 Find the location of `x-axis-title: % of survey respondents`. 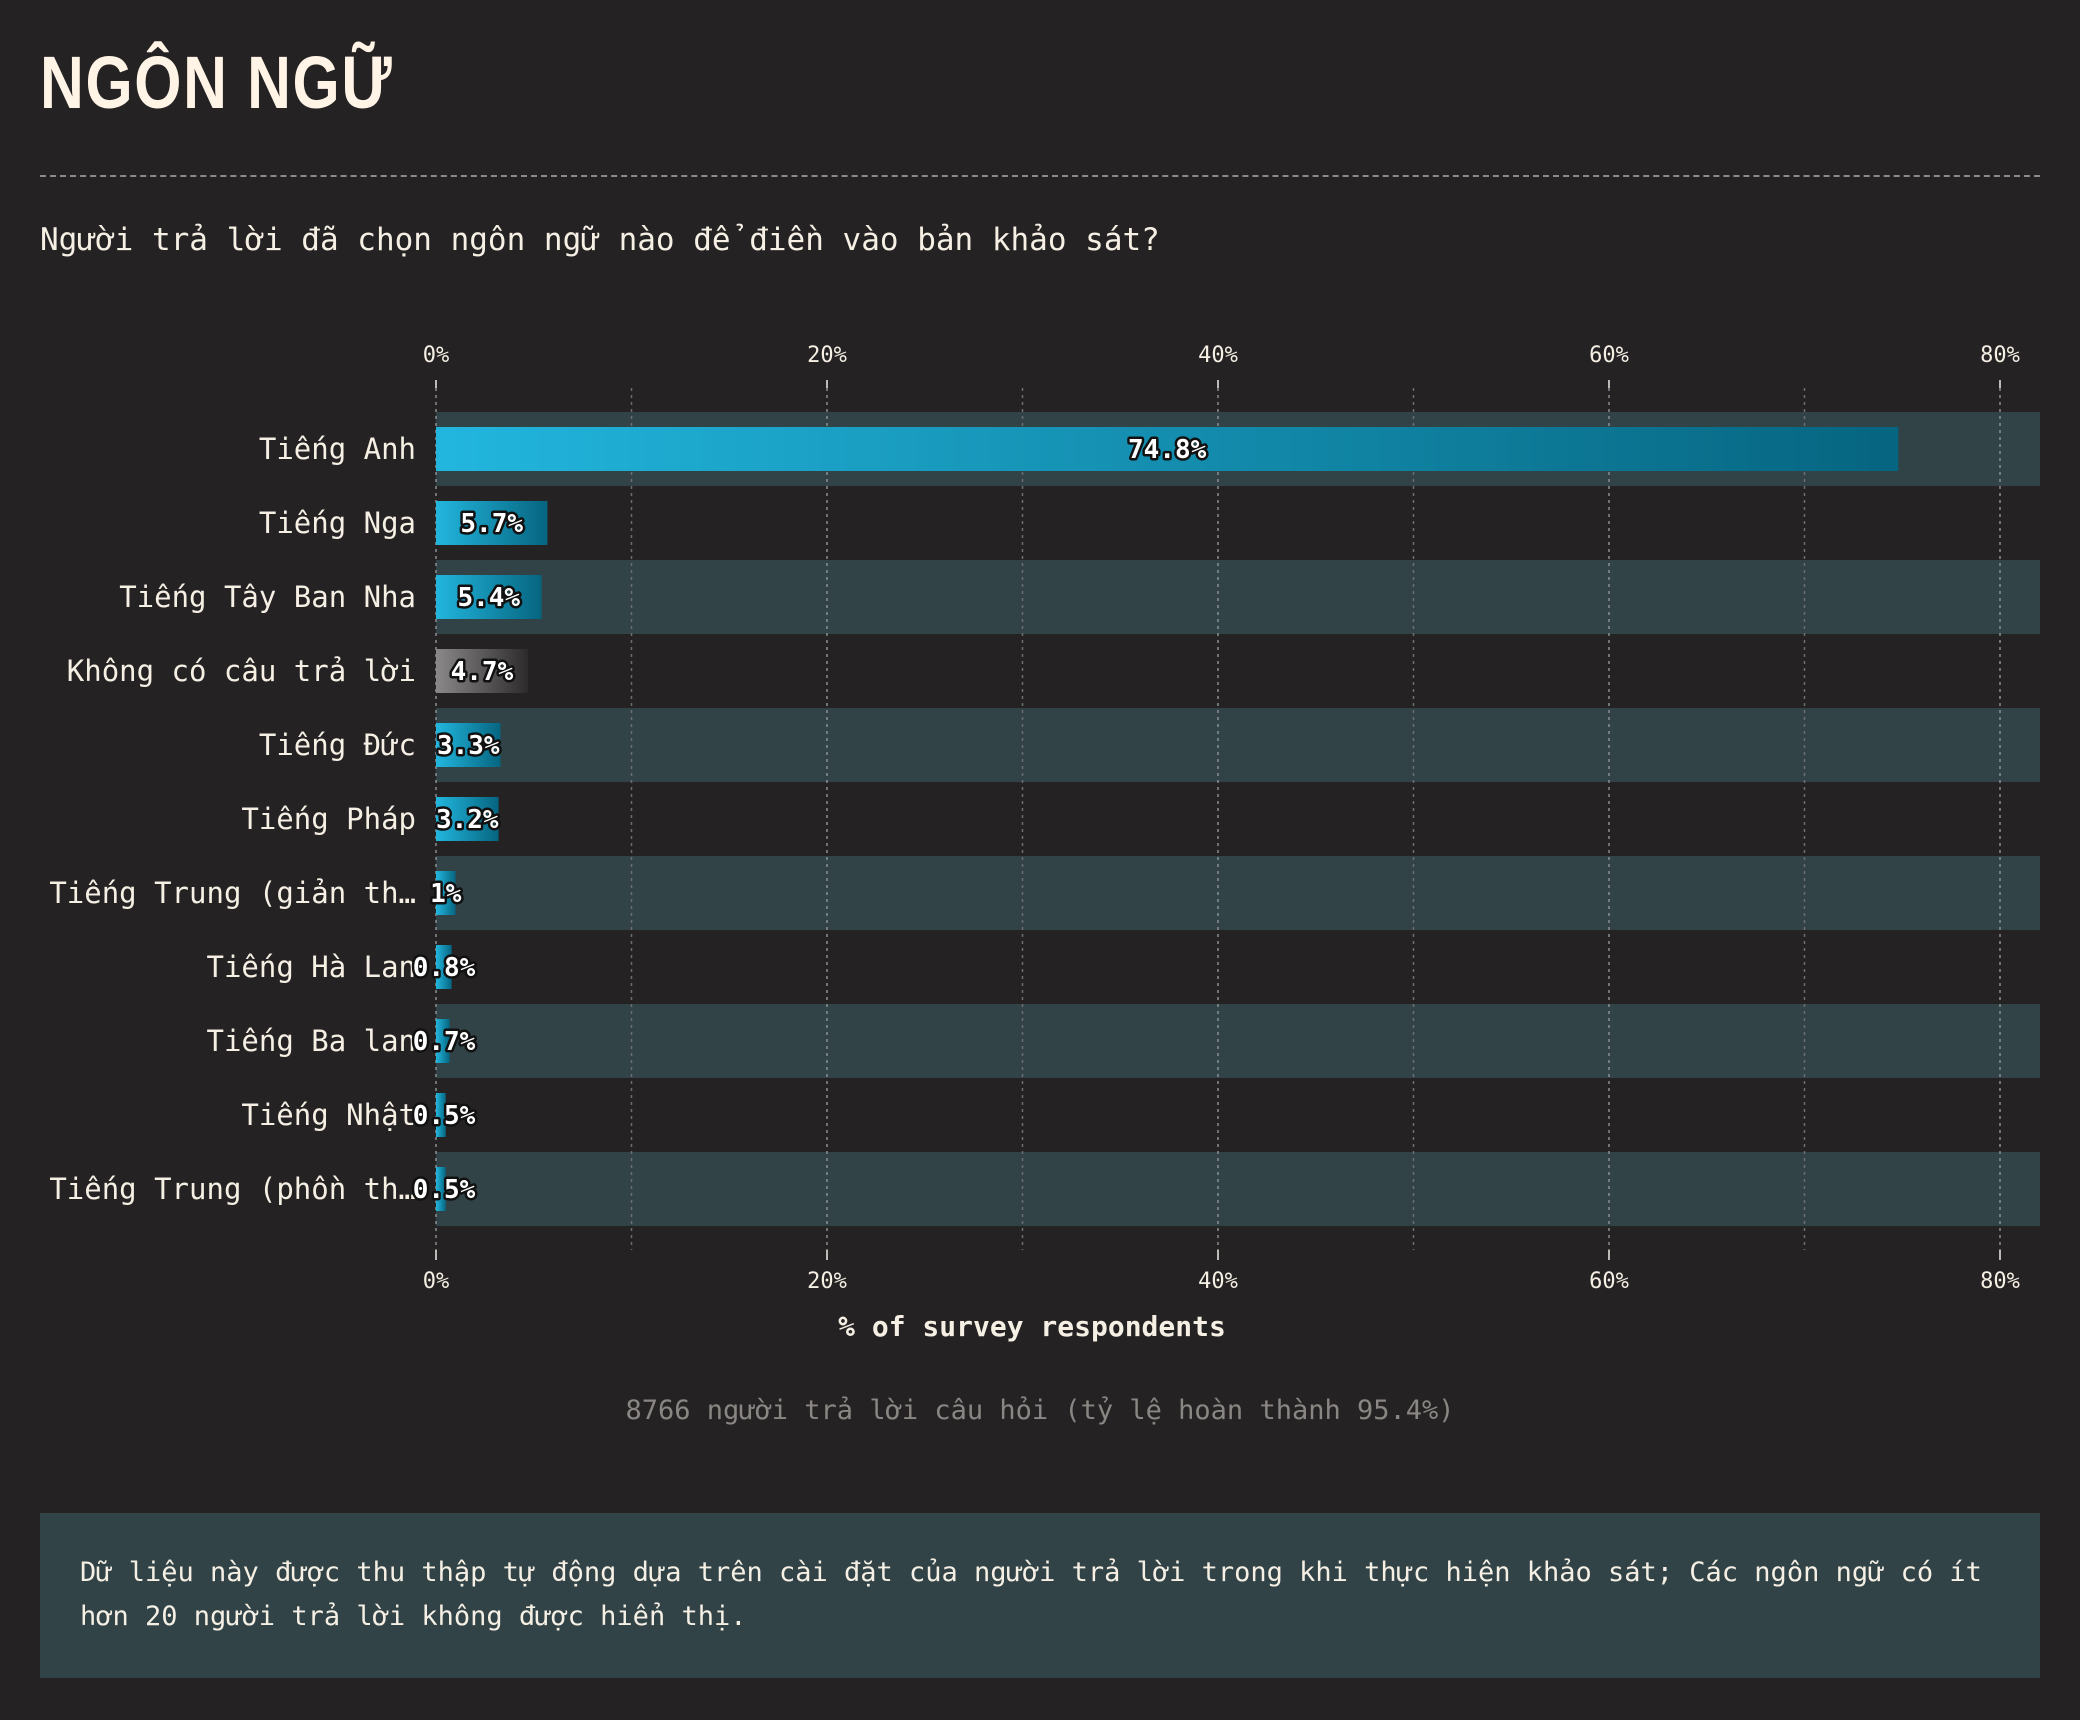

x-axis-title: % of survey respondents is located at coordinates (1032, 1326).